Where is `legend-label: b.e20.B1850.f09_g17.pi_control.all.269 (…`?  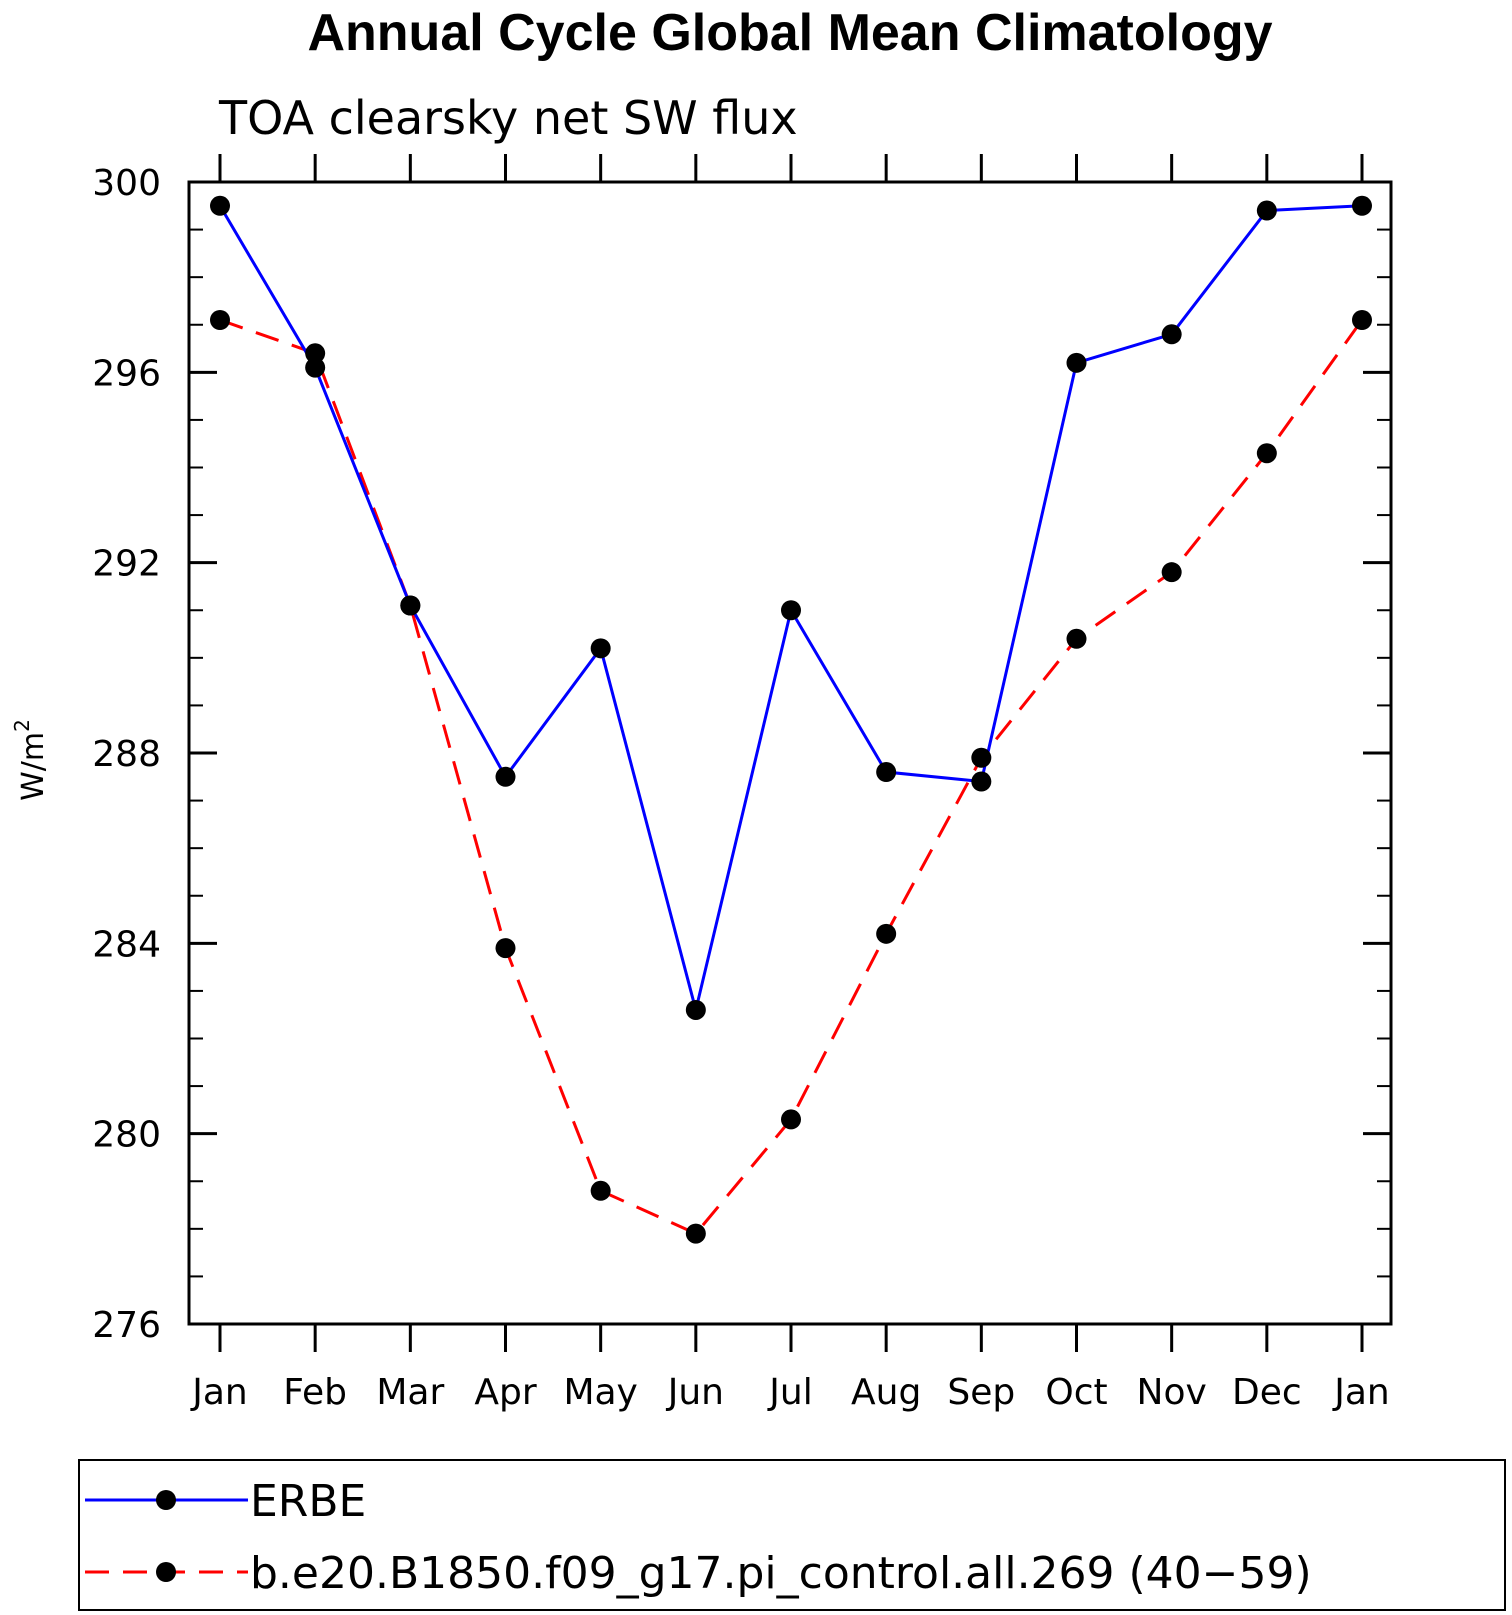 legend-label: b.e20.B1850.f09_g17.pi_control.all.269 (… is located at coordinates (781, 1573).